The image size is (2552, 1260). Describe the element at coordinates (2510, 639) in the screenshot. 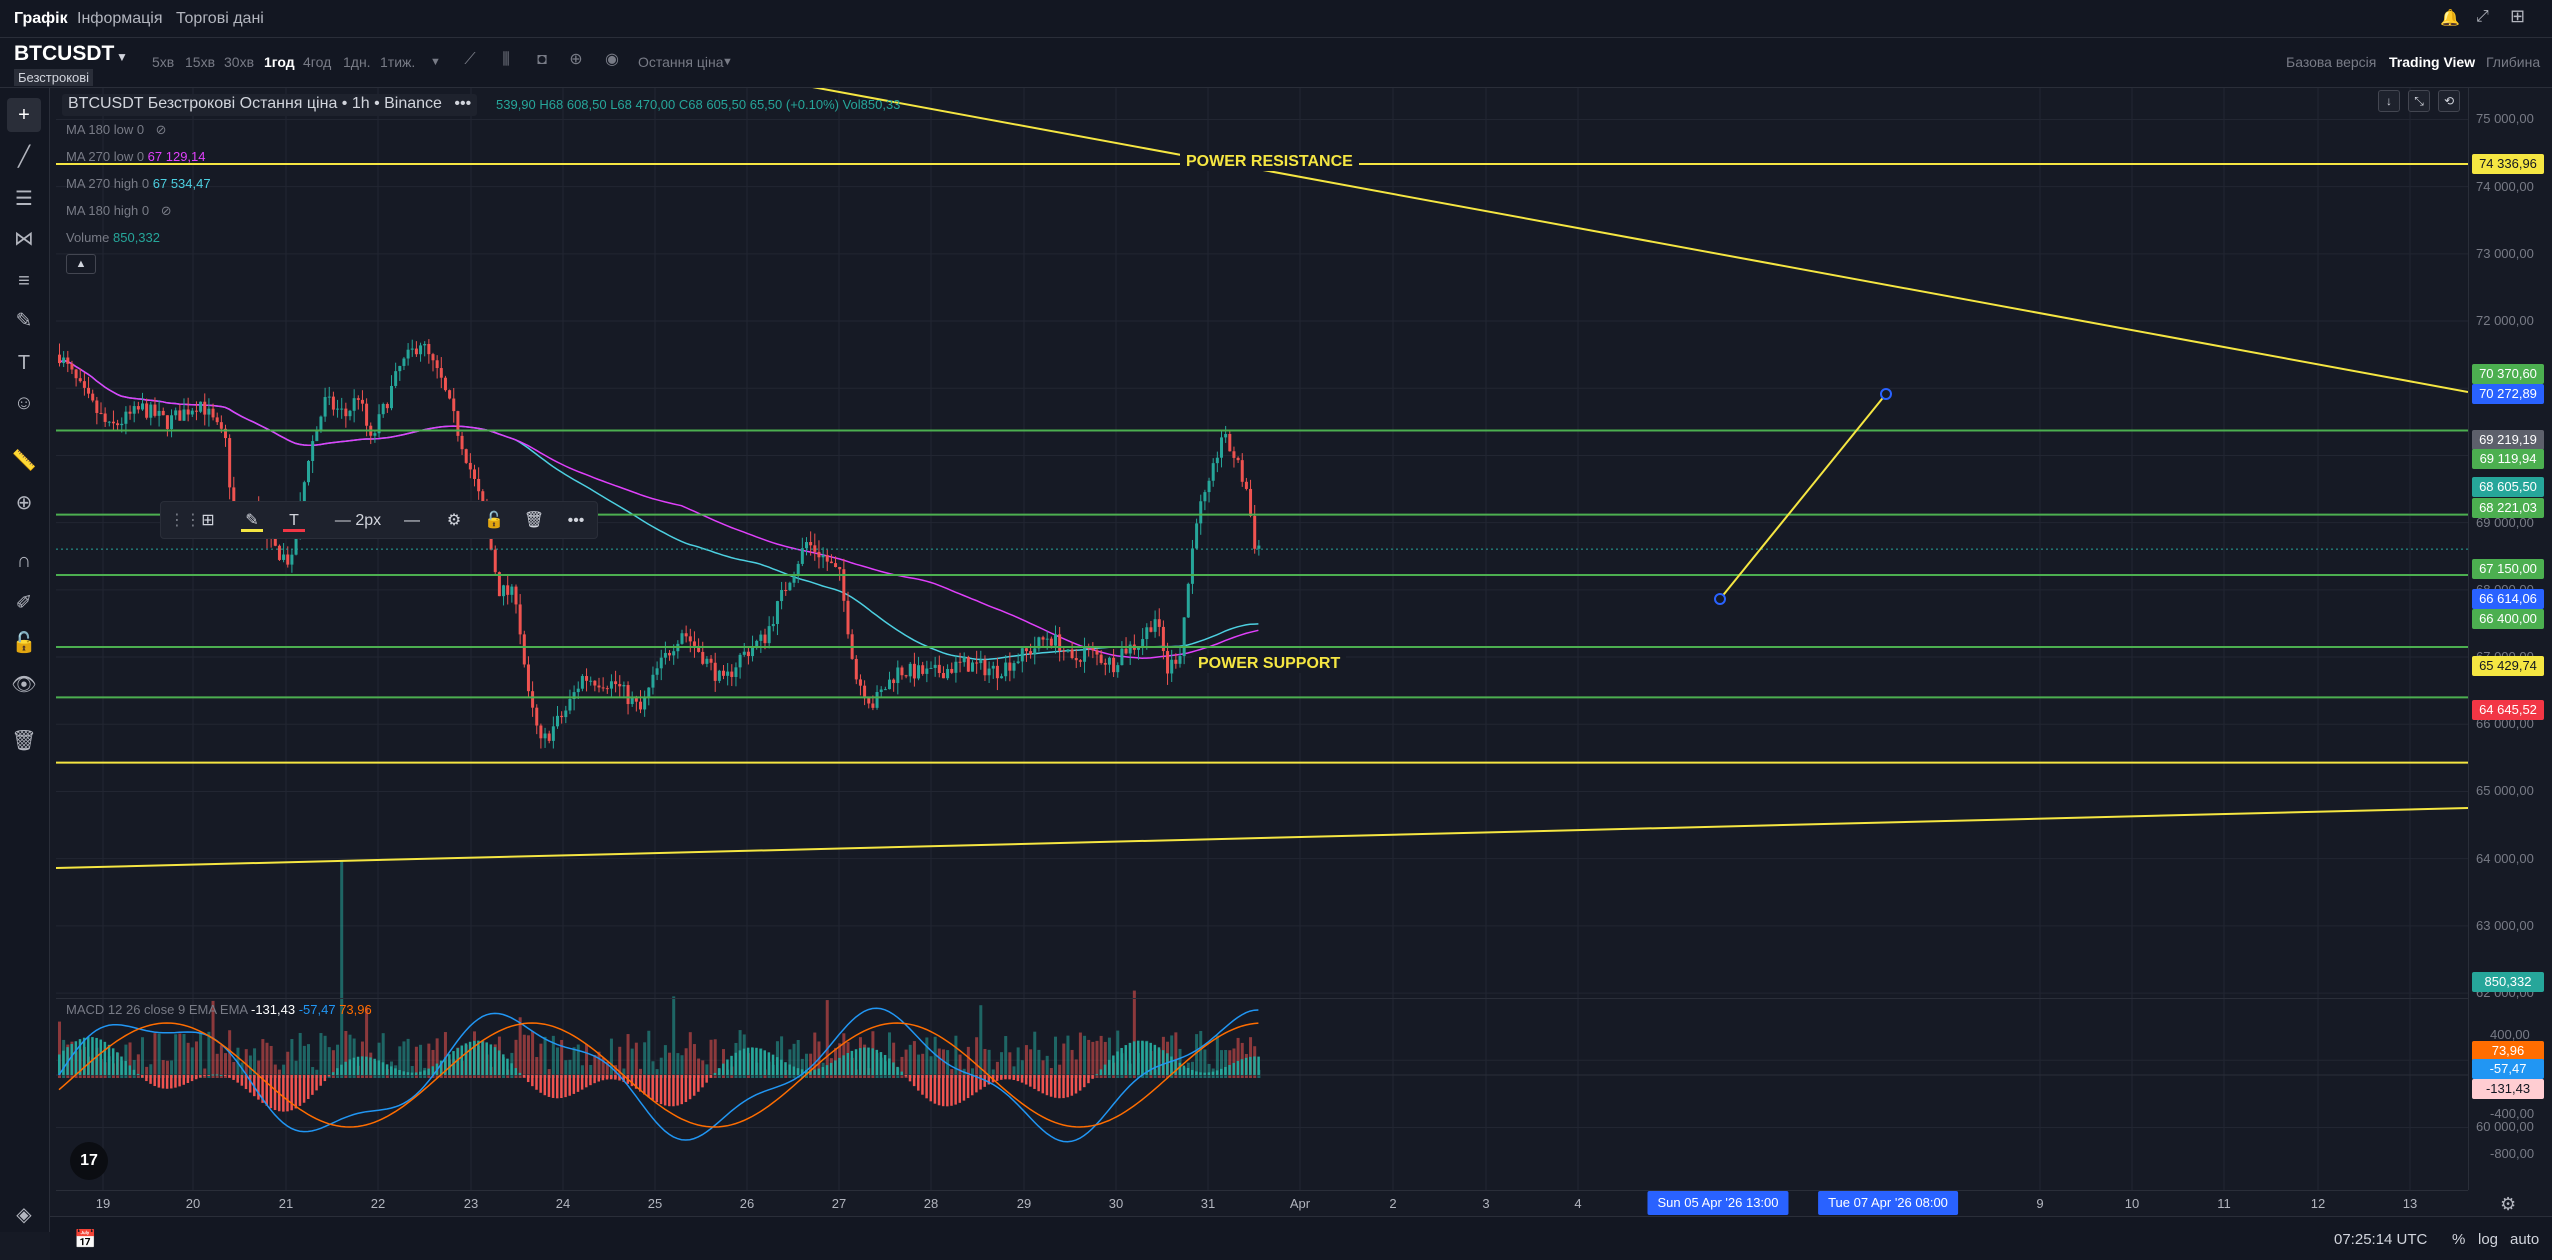

I see `price-axis` at that location.